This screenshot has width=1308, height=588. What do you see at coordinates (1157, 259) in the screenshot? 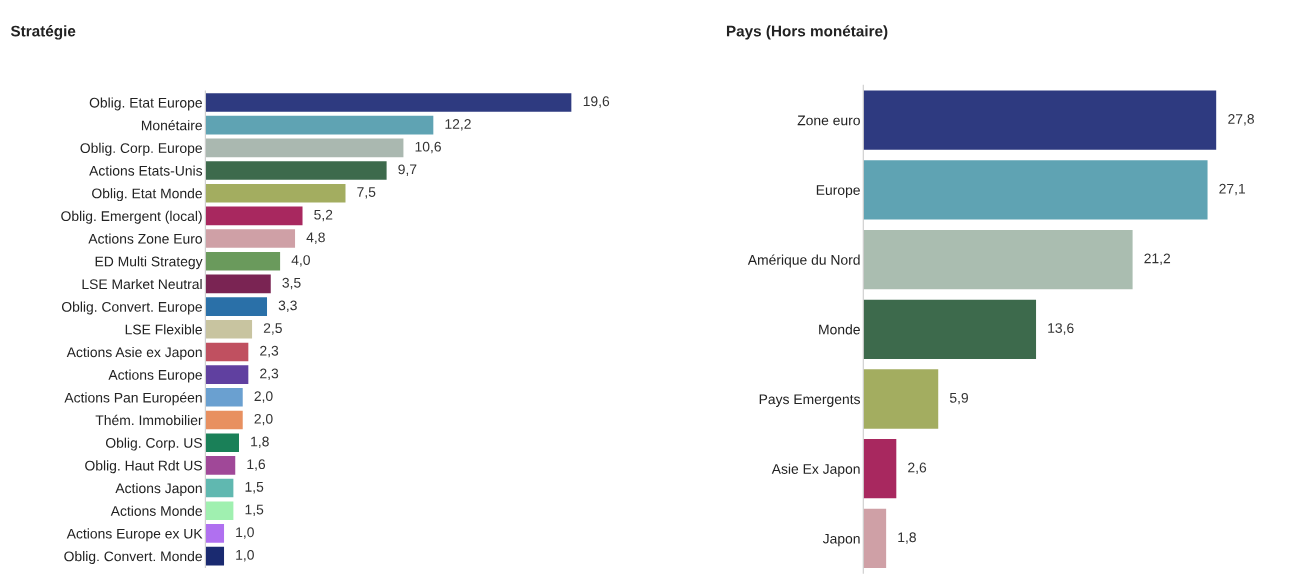
I see `data-label: 21,2` at bounding box center [1157, 259].